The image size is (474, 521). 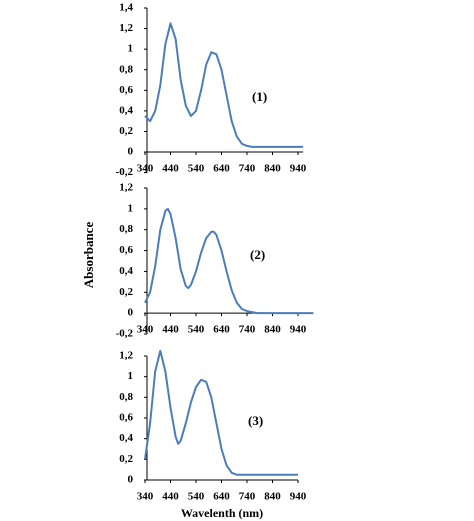 I want to click on x-axis-label: Wavelenth (nm), so click(x=222, y=513).